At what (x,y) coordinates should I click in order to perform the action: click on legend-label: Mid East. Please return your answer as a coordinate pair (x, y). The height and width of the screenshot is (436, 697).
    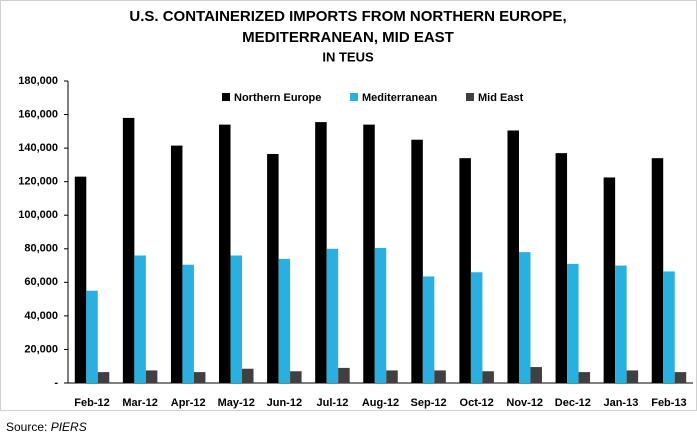
    Looking at the image, I should click on (501, 98).